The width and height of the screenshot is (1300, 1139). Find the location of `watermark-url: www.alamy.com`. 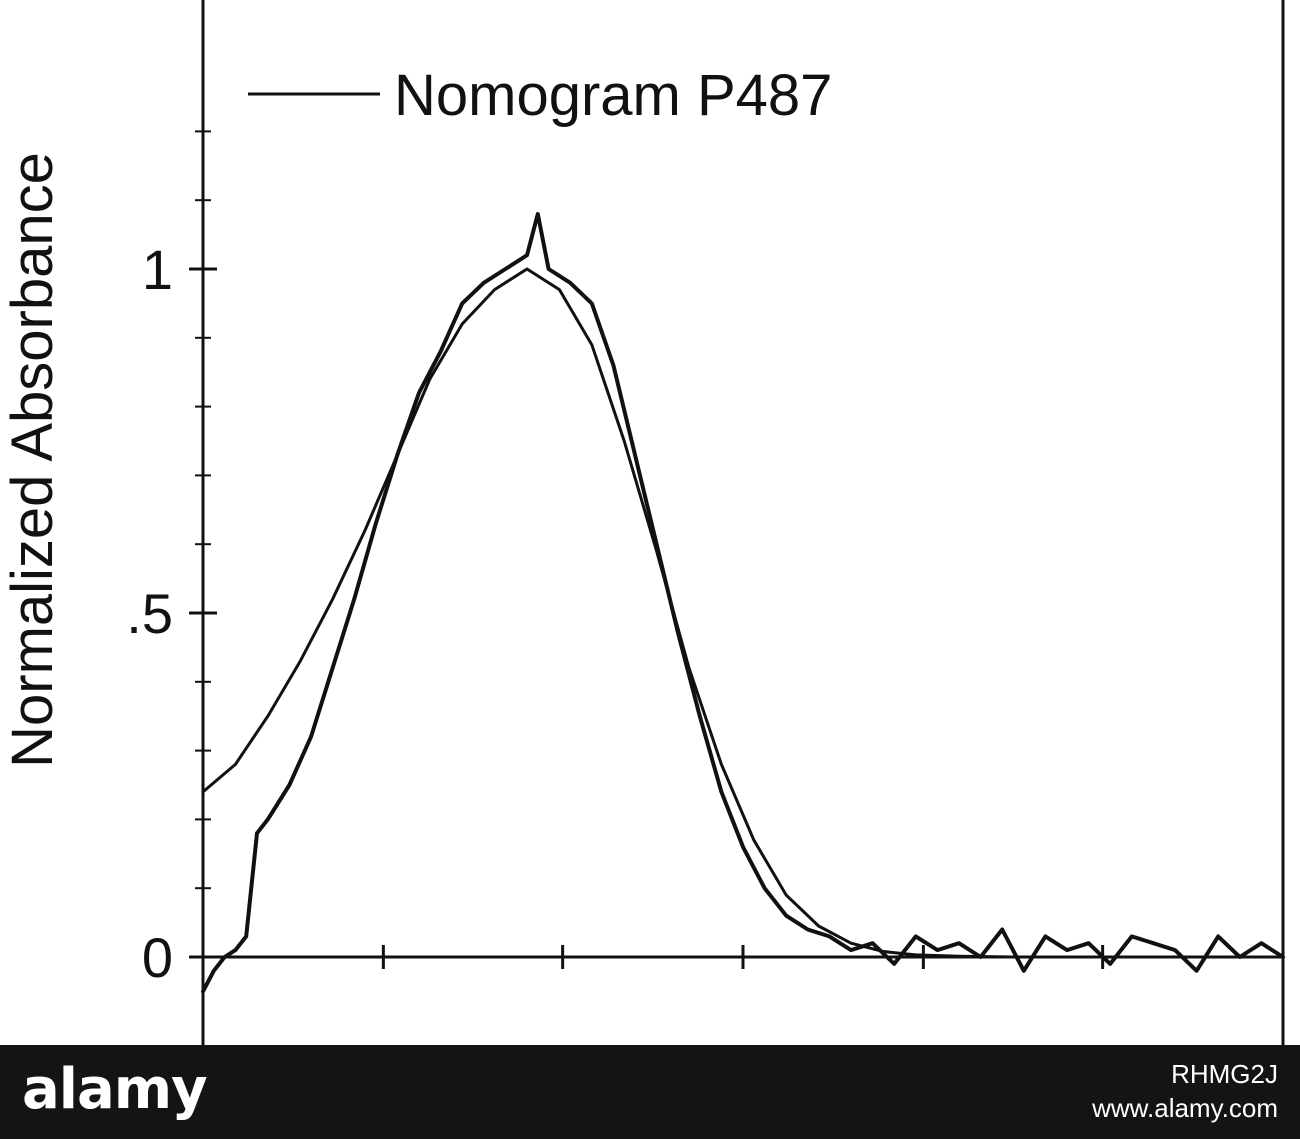

watermark-url: www.alamy.com is located at coordinates (1185, 1108).